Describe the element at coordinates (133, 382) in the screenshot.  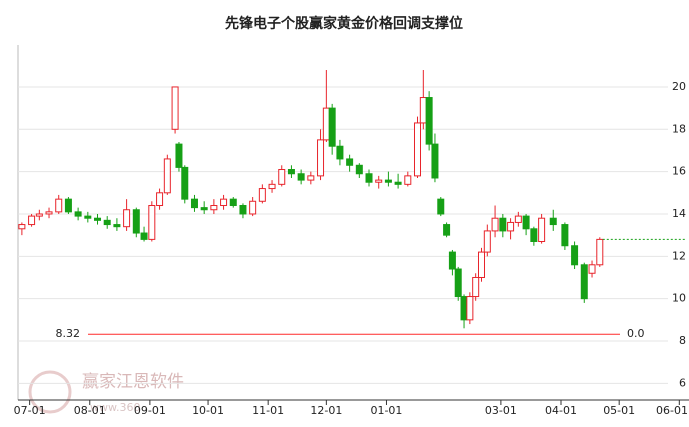
I see `watermark: 赢家江恩软件` at that location.